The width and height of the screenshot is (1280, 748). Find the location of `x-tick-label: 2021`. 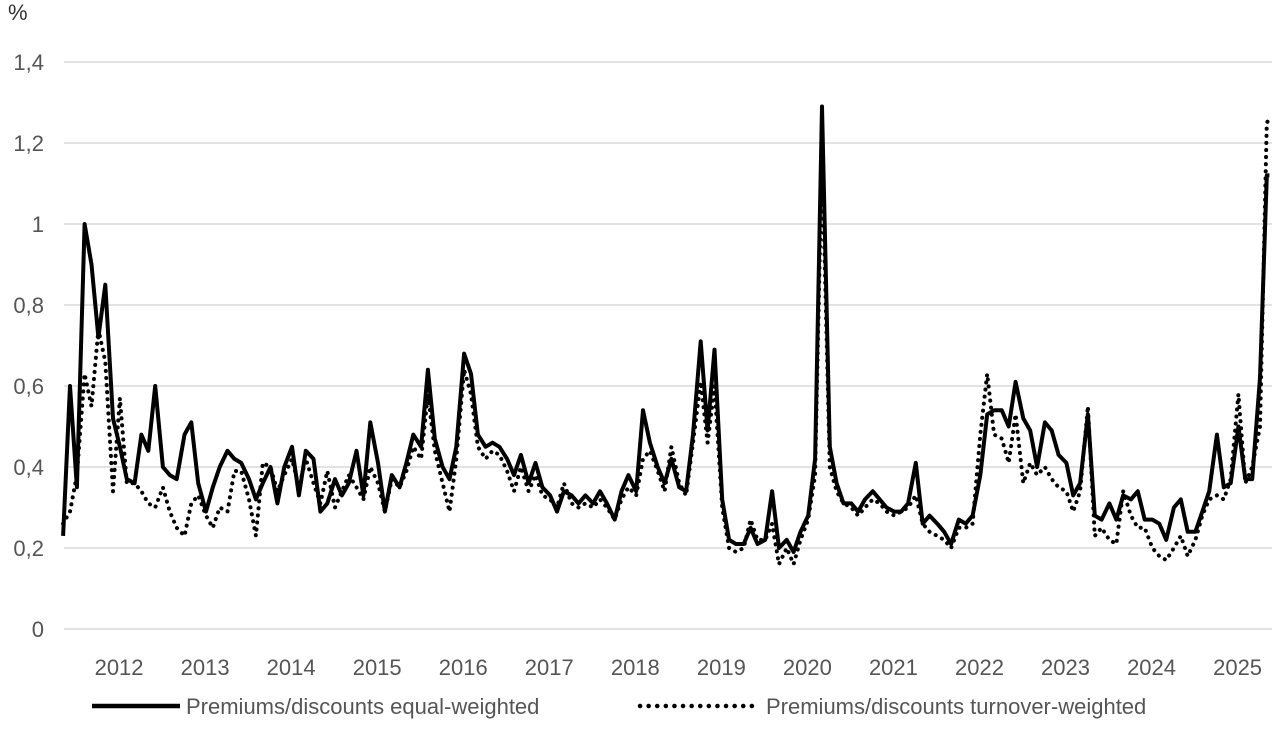

x-tick-label: 2021 is located at coordinates (893, 667).